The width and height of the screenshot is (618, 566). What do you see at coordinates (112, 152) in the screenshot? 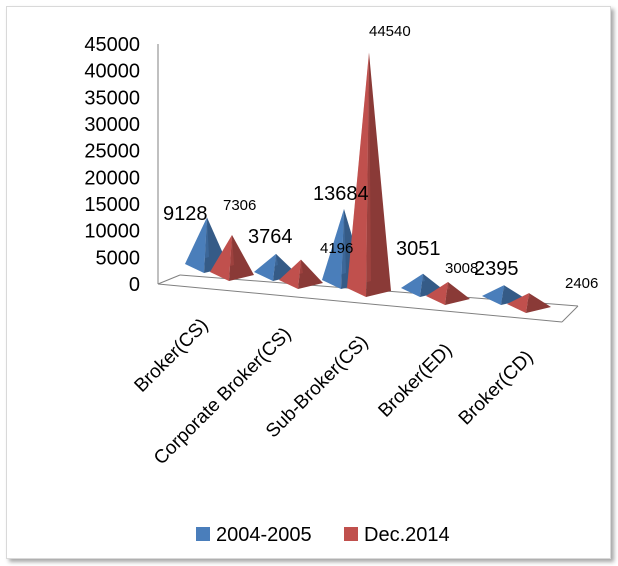
I see `y-tick-label: 25000` at bounding box center [112, 152].